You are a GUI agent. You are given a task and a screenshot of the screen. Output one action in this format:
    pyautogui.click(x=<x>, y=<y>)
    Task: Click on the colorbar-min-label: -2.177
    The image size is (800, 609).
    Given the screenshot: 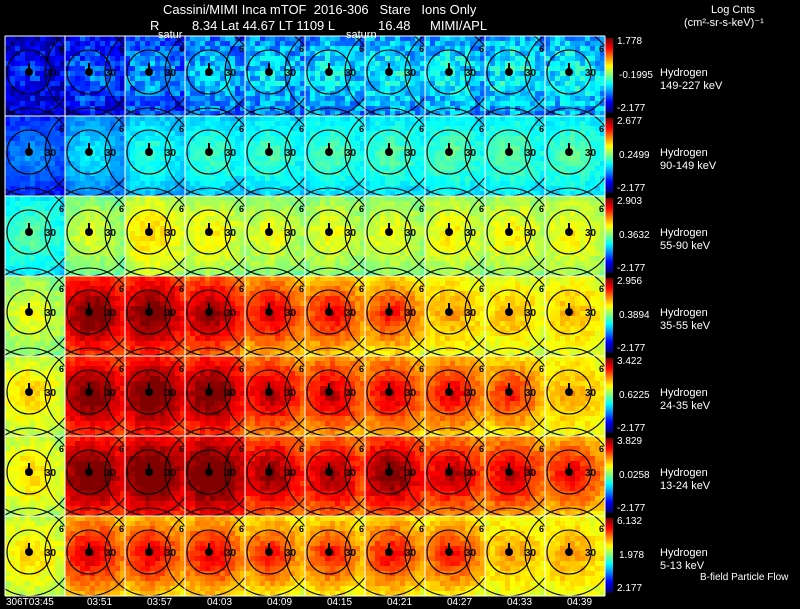 What is the action you would take?
    pyautogui.click(x=631, y=508)
    